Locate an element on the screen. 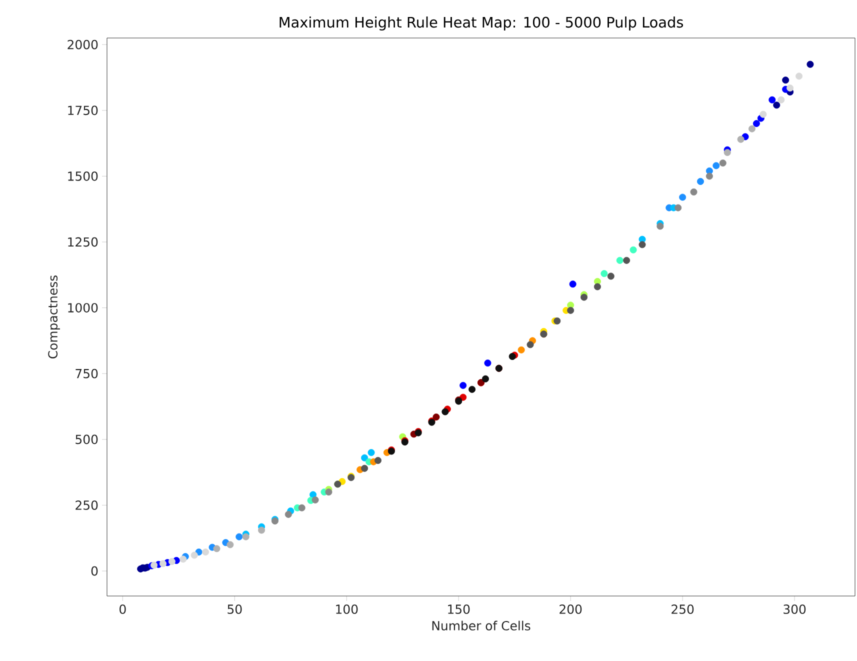 The height and width of the screenshot is (661, 857). y-tick-label: 1750 is located at coordinates (83, 111).